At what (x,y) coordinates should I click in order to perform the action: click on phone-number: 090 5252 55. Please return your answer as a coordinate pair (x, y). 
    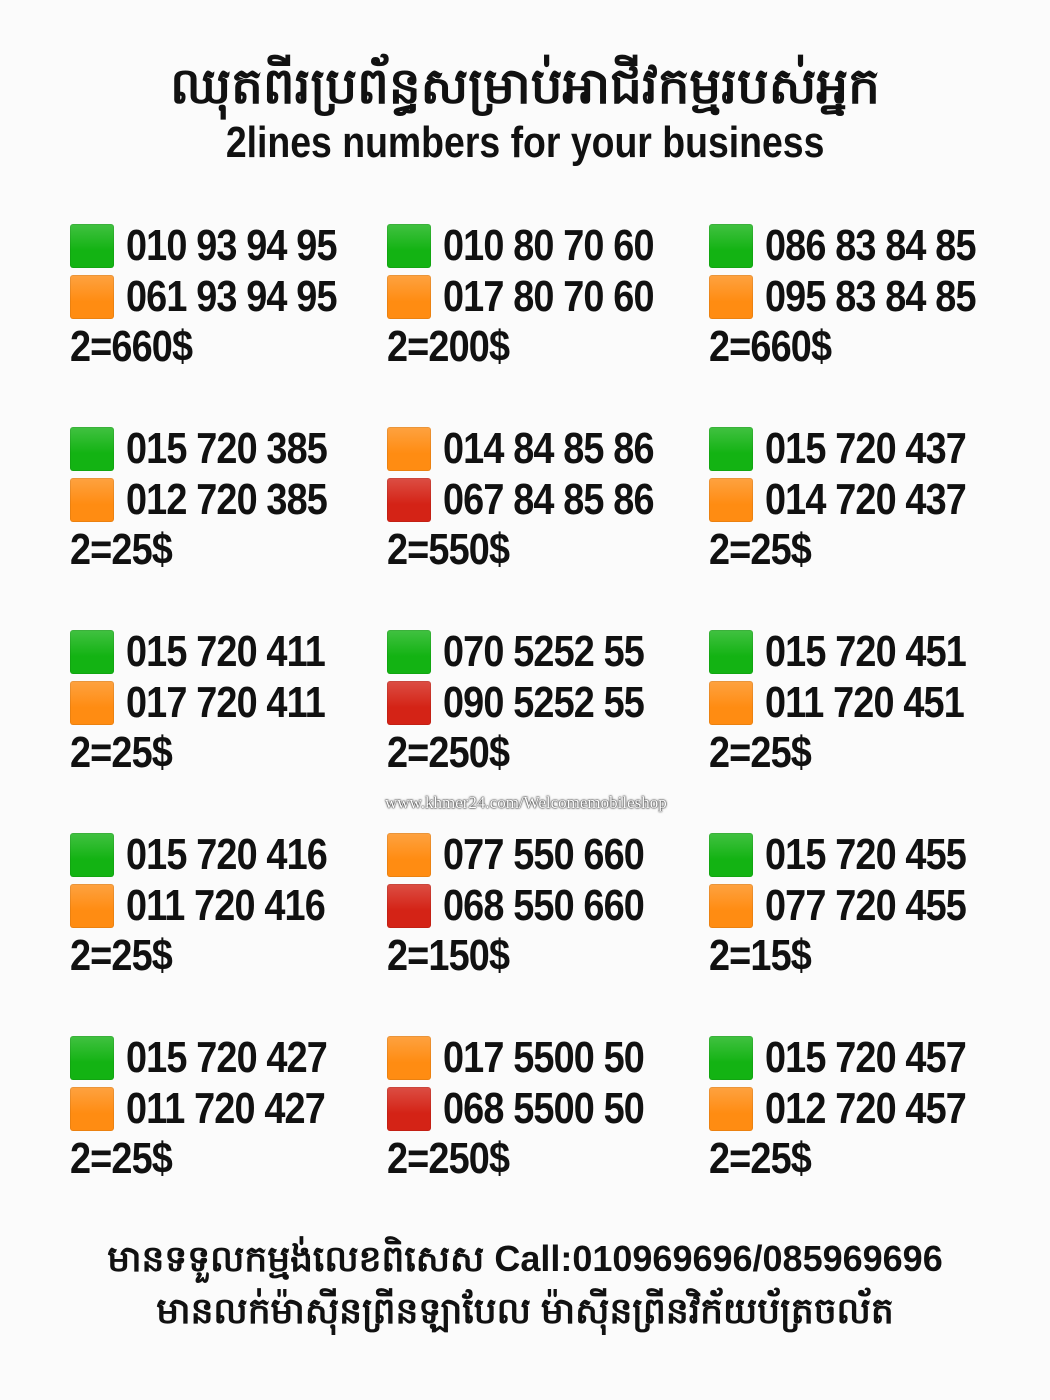
    Looking at the image, I should click on (544, 702).